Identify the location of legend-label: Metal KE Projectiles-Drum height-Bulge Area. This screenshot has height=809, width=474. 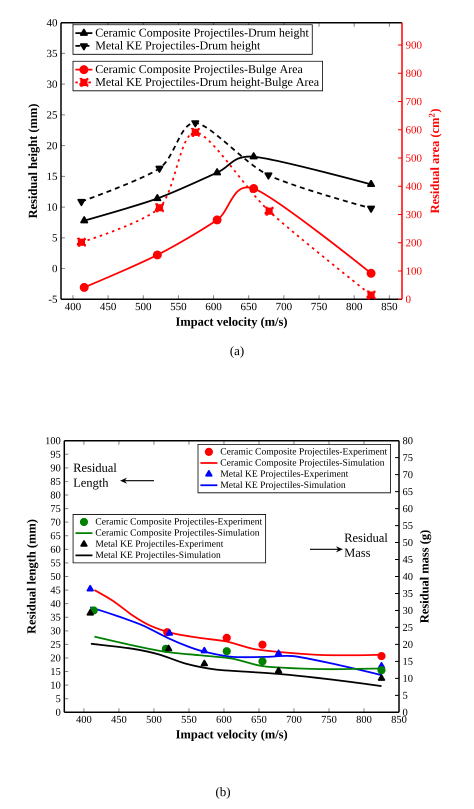
(207, 83).